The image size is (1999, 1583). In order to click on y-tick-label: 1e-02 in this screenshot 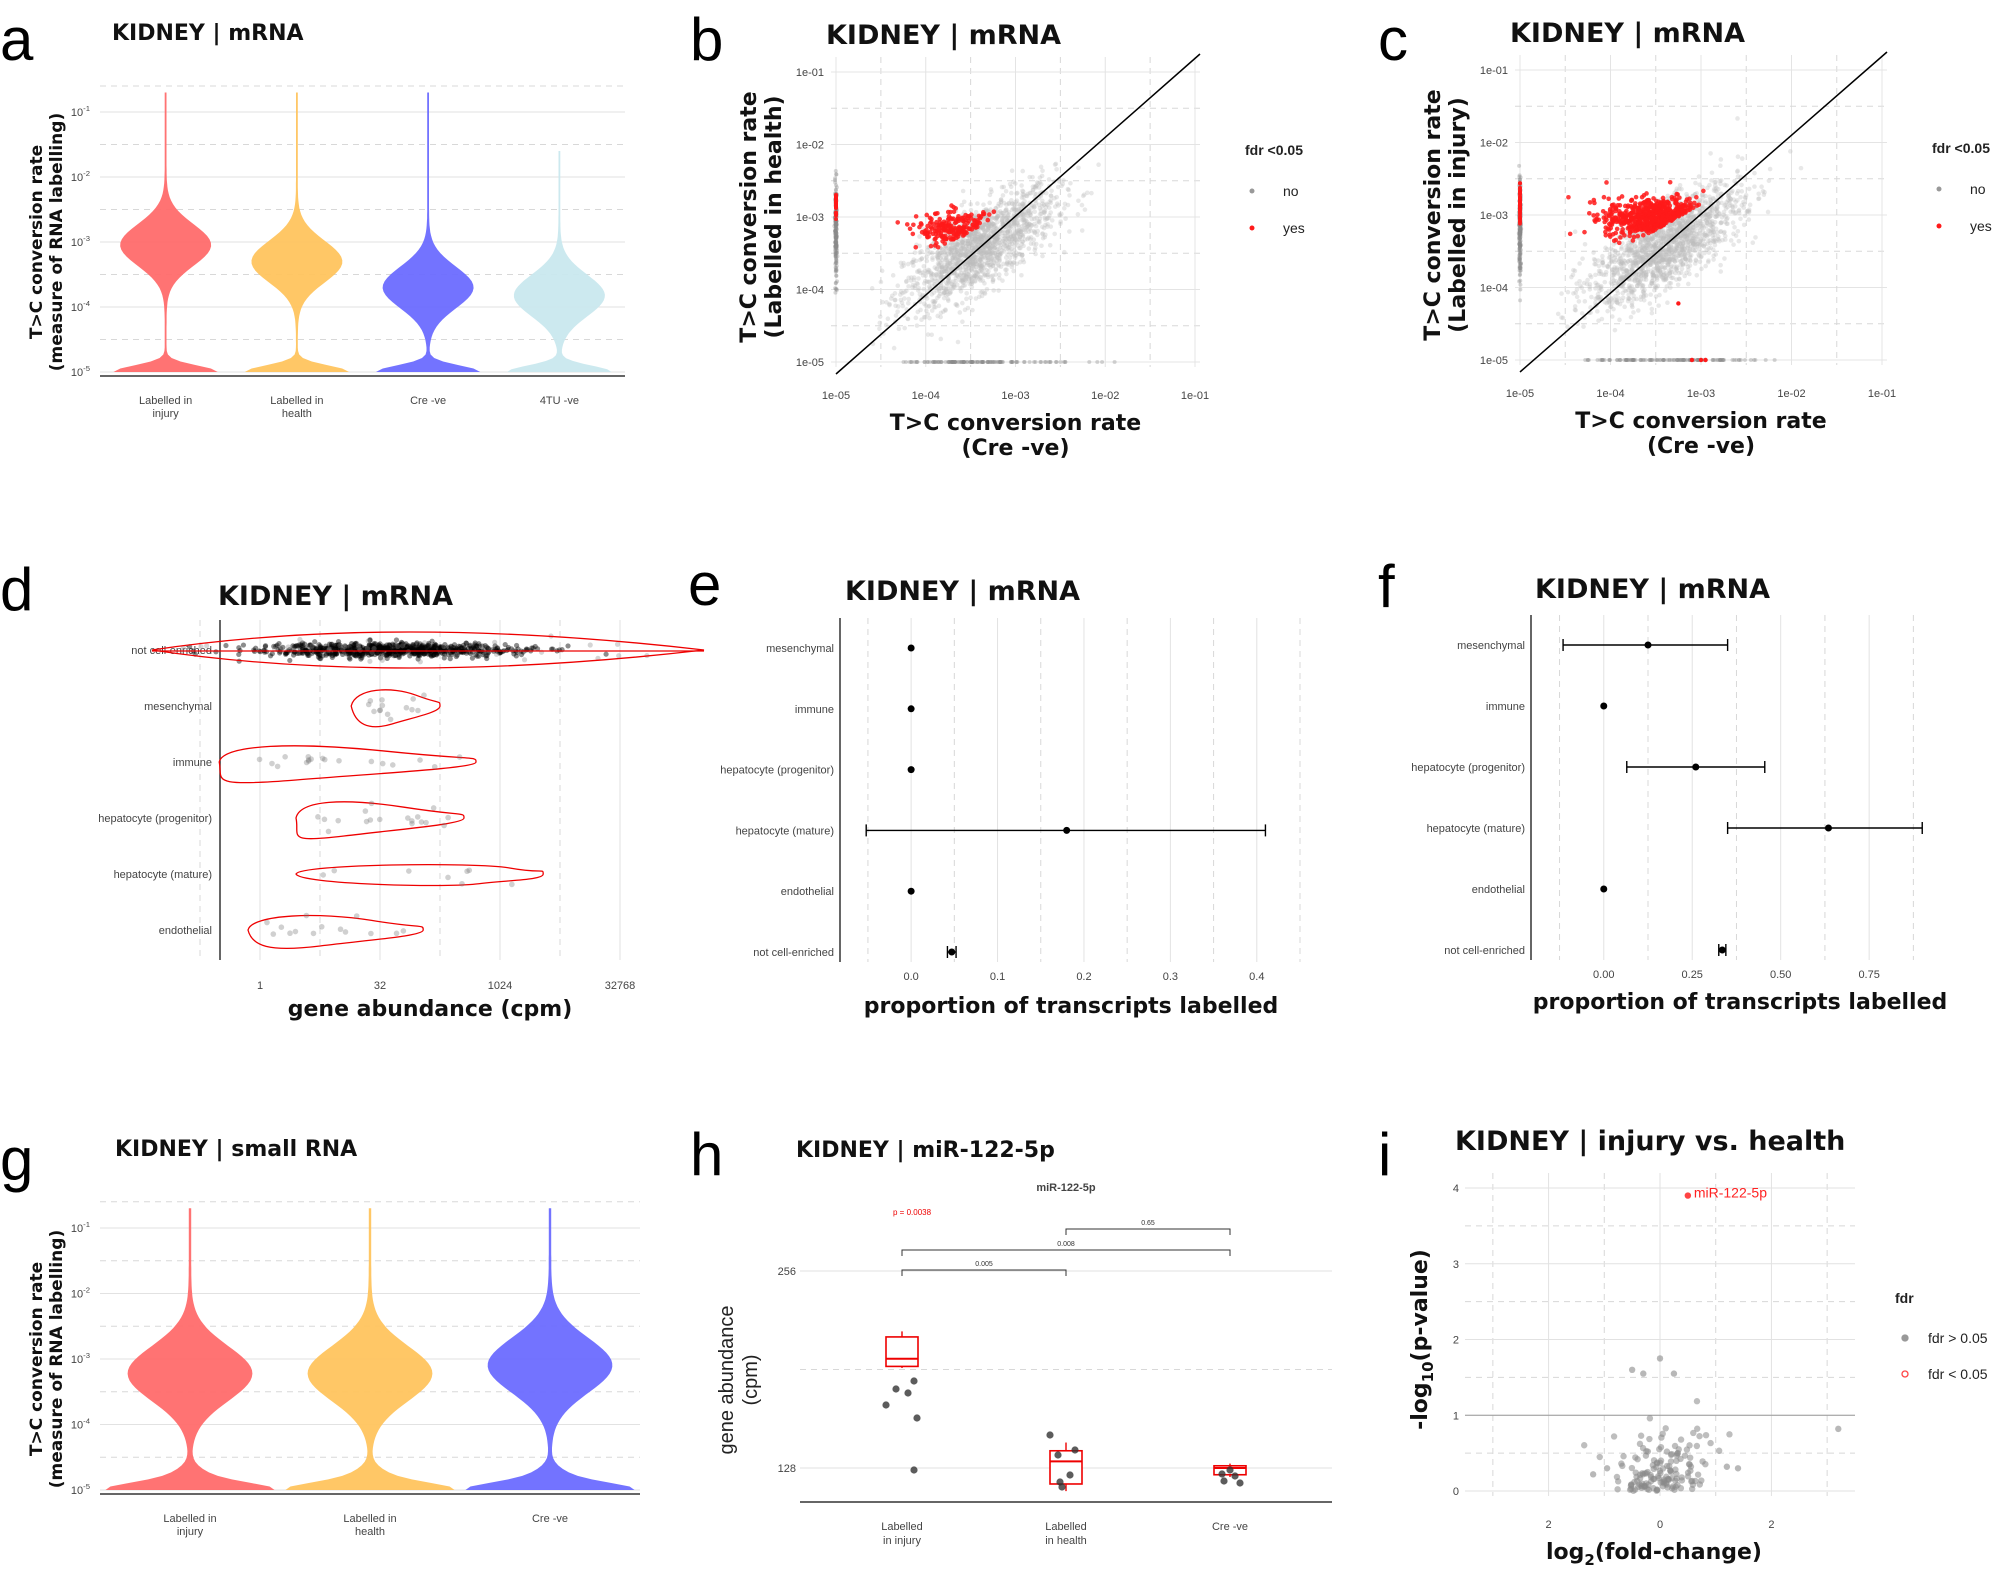, I will do `click(1494, 144)`.